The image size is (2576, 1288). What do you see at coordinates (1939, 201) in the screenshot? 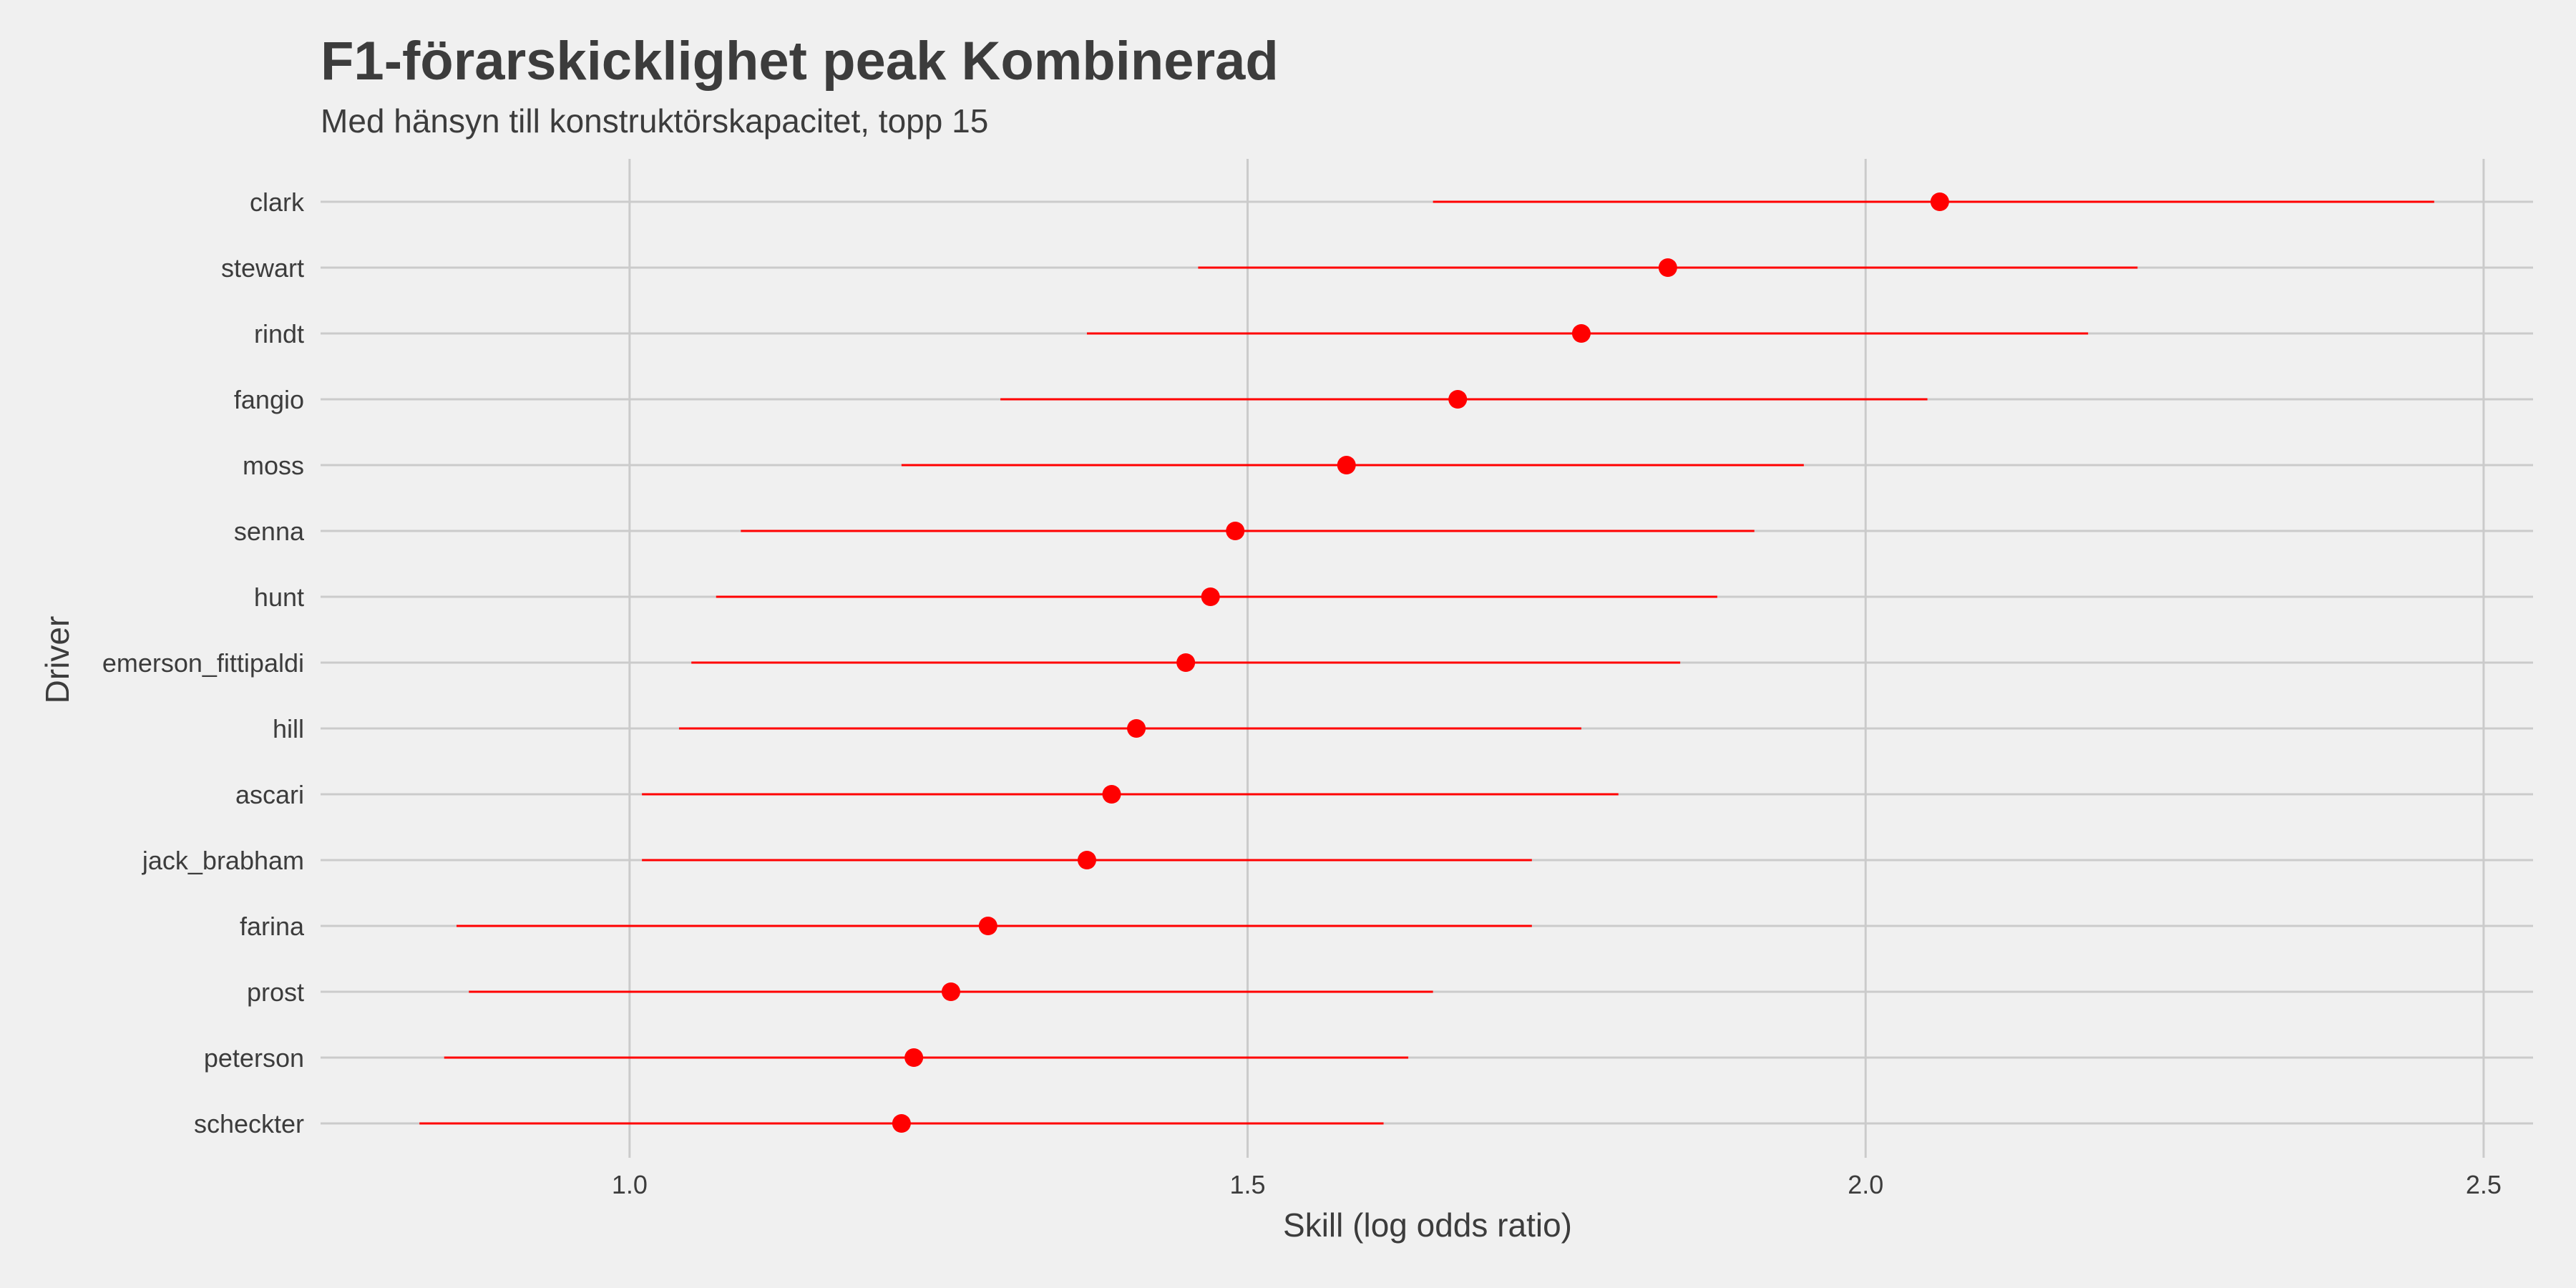
I see `point-clark` at bounding box center [1939, 201].